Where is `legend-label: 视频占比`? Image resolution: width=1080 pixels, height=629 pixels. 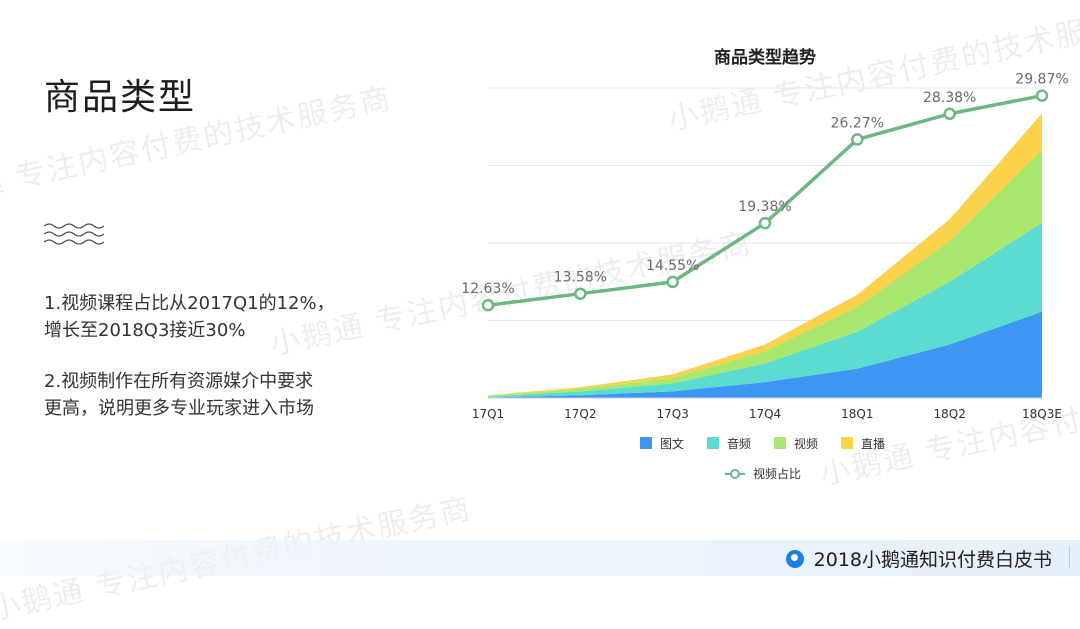 legend-label: 视频占比 is located at coordinates (777, 473).